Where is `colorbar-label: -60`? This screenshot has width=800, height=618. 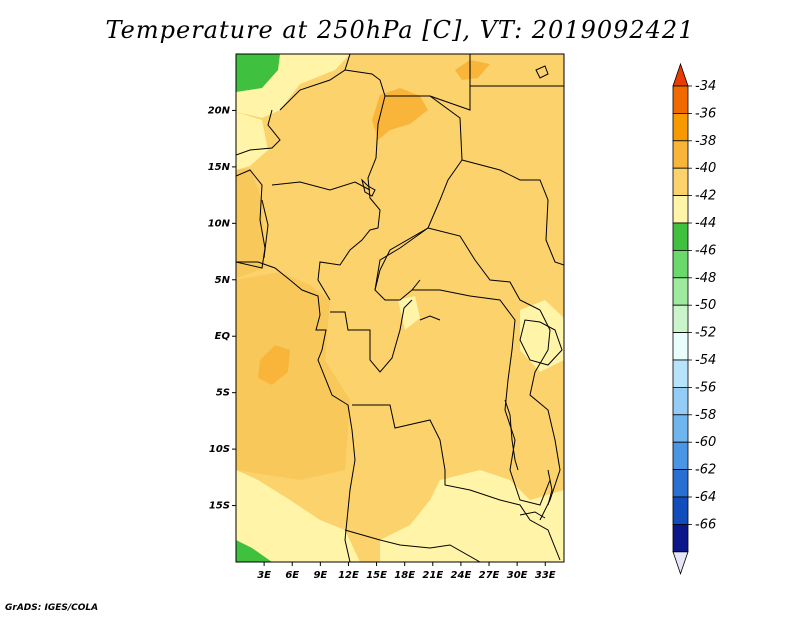
colorbar-label: -60 is located at coordinates (705, 442).